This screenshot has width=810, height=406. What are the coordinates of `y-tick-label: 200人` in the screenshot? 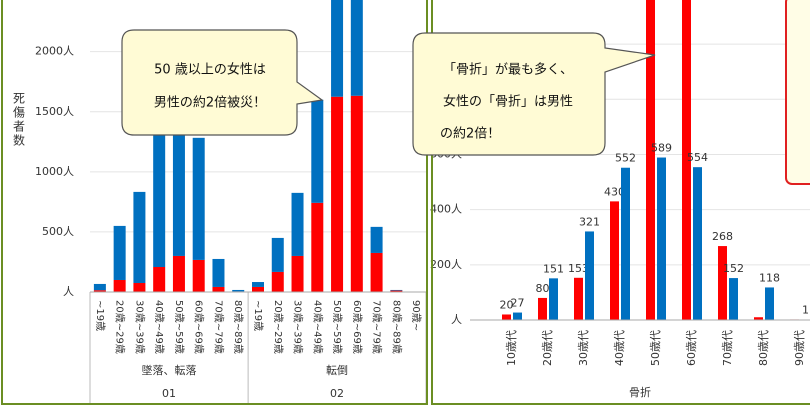 It's located at (446, 264).